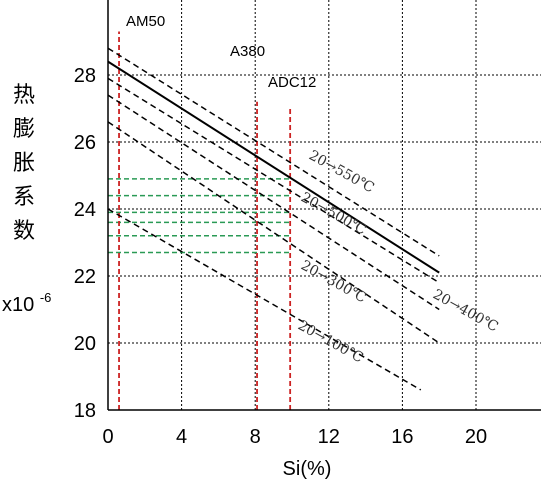 The height and width of the screenshot is (483, 541). Describe the element at coordinates (46, 297) in the screenshot. I see `y-unit-exponent: -6` at that location.